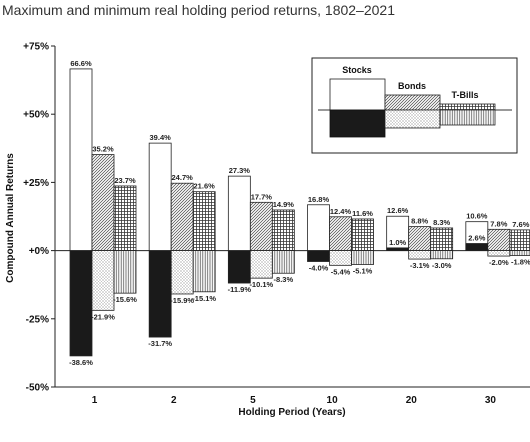 Image resolution: width=530 pixels, height=442 pixels. I want to click on legend-label-tbills: T-Bills, so click(464, 95).